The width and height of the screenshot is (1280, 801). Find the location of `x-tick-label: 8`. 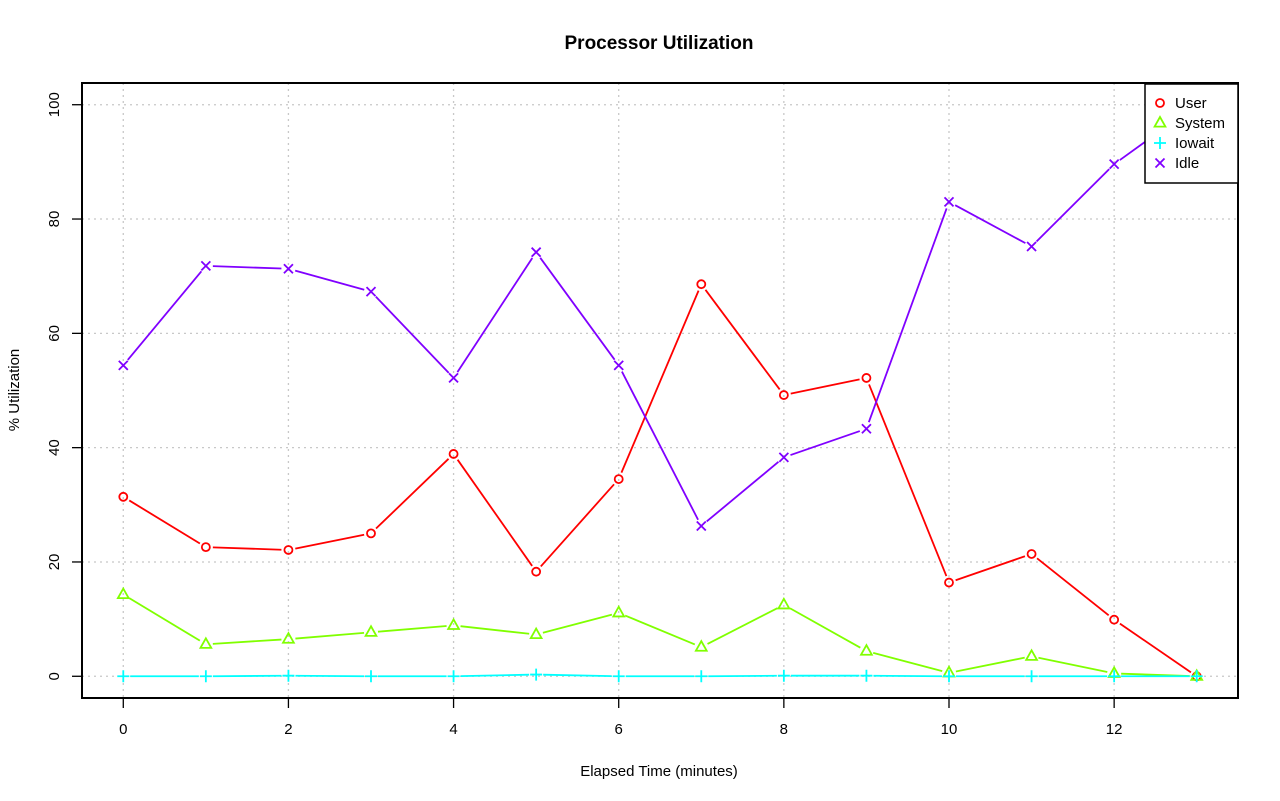

x-tick-label: 8 is located at coordinates (784, 729).